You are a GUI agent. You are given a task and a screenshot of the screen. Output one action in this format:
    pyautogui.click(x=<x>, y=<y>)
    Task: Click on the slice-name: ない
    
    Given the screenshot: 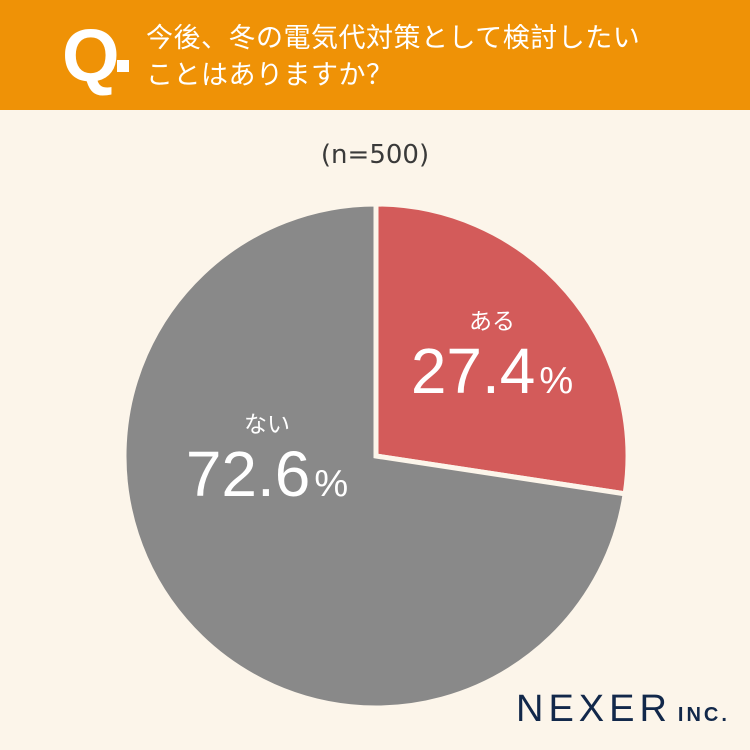 What is the action you would take?
    pyautogui.click(x=267, y=425)
    